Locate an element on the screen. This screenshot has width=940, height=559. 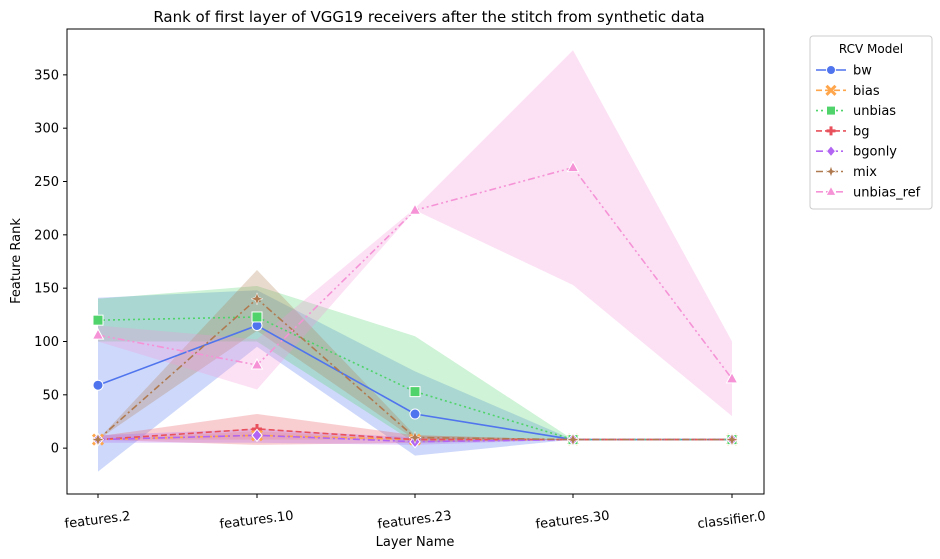
marker-mix-features.10 is located at coordinates (257, 299).